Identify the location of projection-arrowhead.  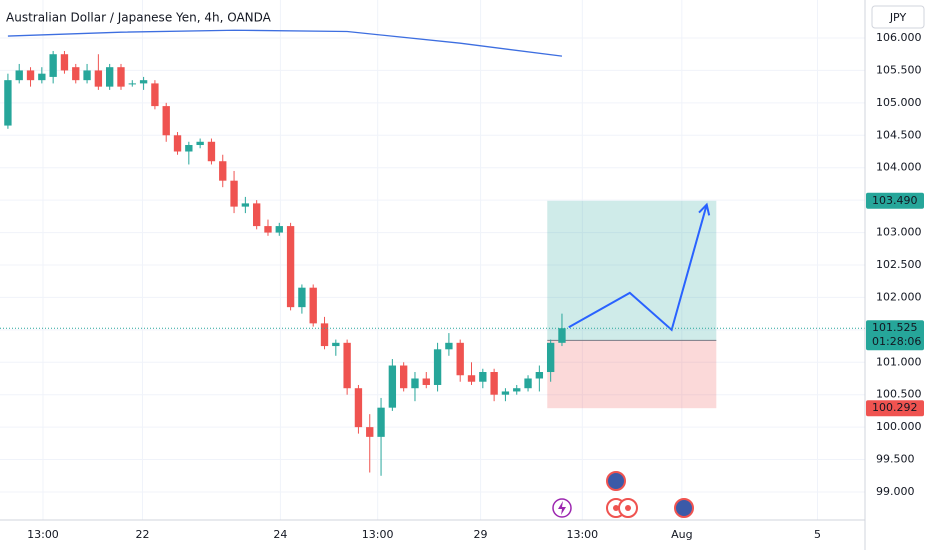
(704, 209).